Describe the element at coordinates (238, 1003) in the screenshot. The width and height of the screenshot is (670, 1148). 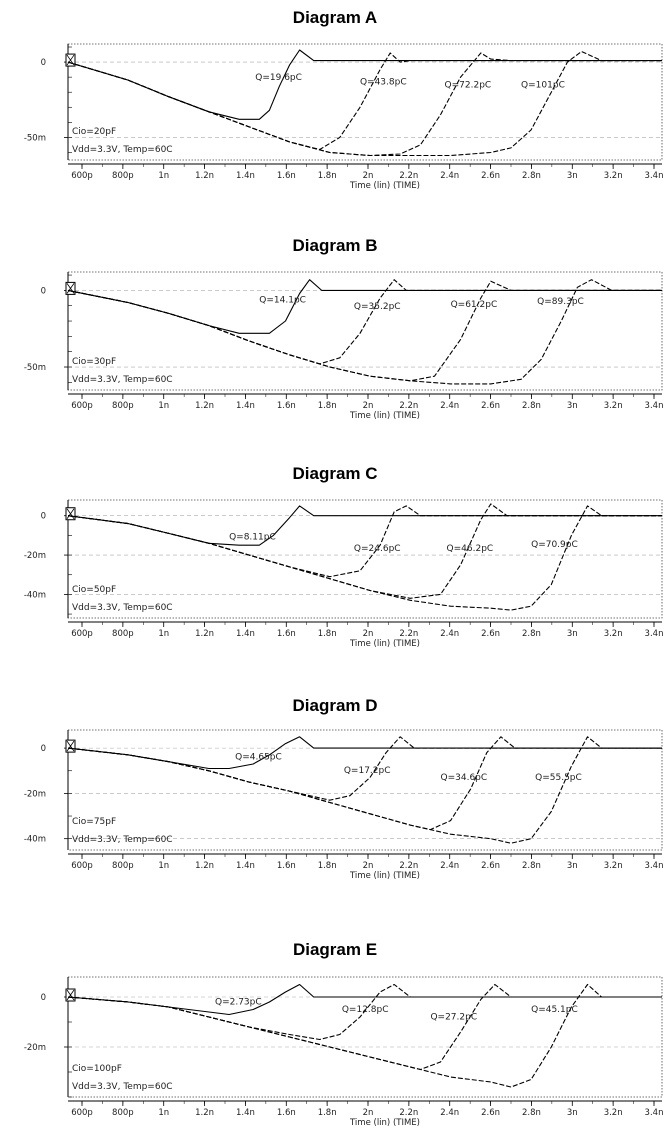
I see `q-annotation: Q=2.73pC` at that location.